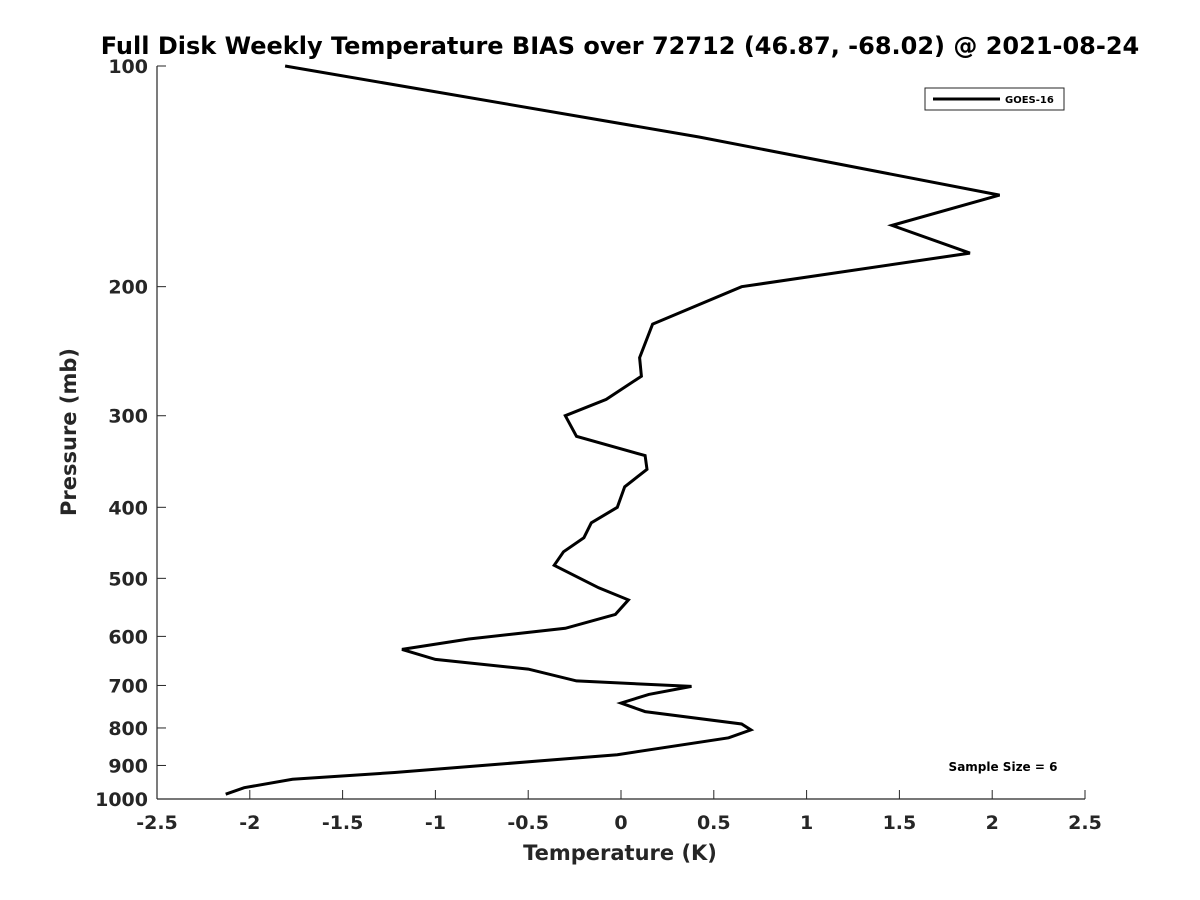 This screenshot has width=1200, height=900. What do you see at coordinates (121, 800) in the screenshot?
I see `y-tick-label: 1000` at bounding box center [121, 800].